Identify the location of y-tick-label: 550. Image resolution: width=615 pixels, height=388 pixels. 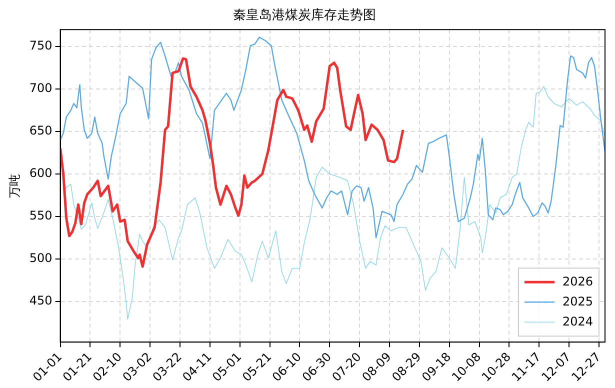
(40, 215).